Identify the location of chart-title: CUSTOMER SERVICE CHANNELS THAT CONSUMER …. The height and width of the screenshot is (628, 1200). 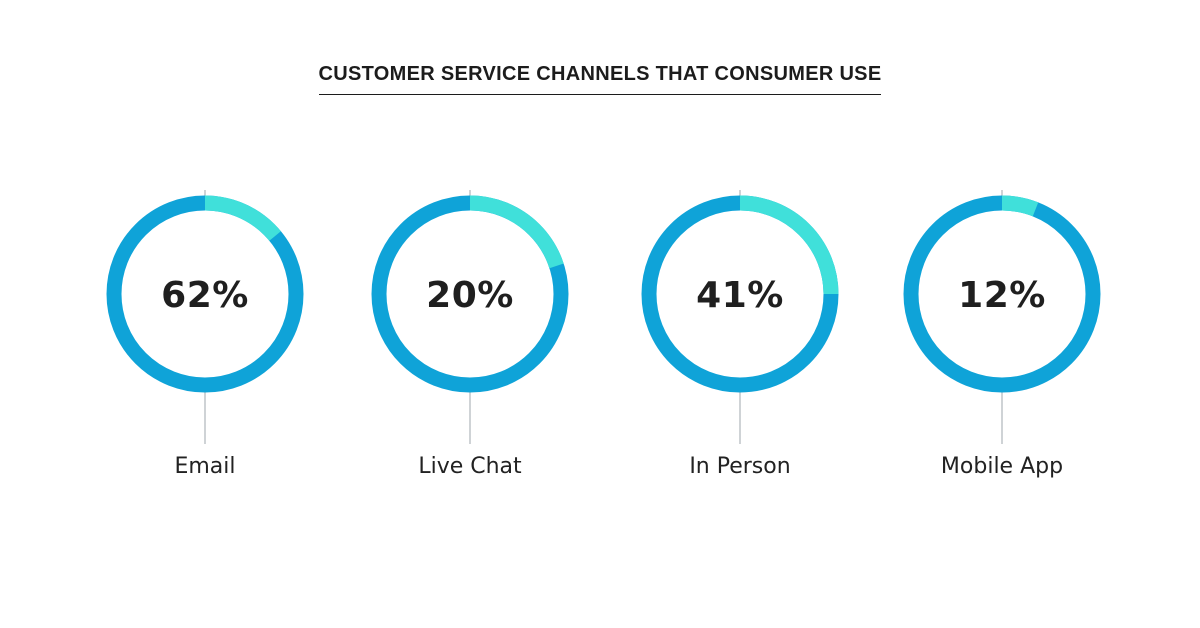
(600, 79).